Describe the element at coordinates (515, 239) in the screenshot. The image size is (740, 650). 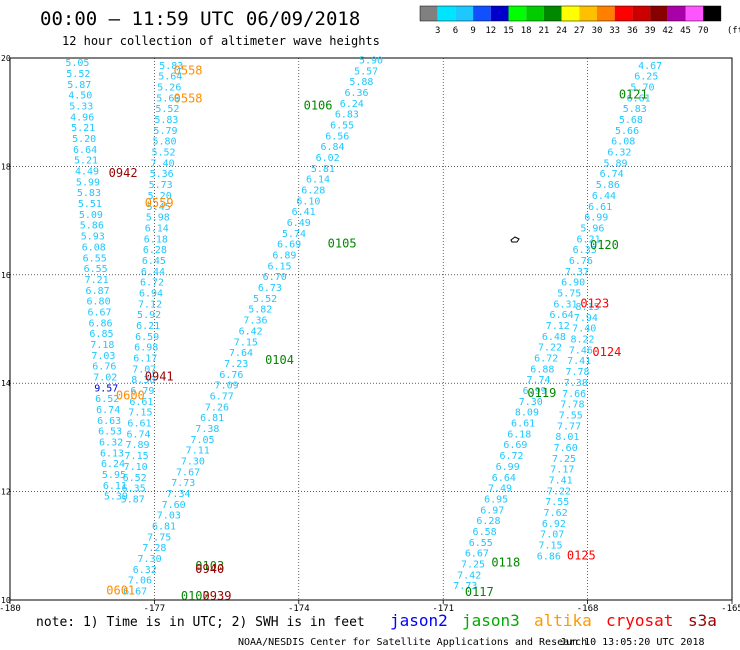
I see `island-marker` at that location.